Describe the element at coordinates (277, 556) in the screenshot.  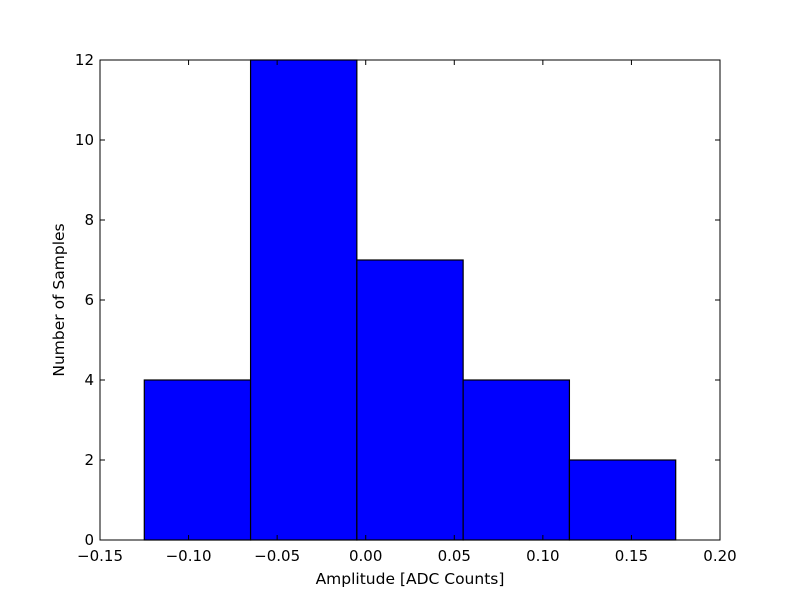
I see `x-tick-label: −0.05` at that location.